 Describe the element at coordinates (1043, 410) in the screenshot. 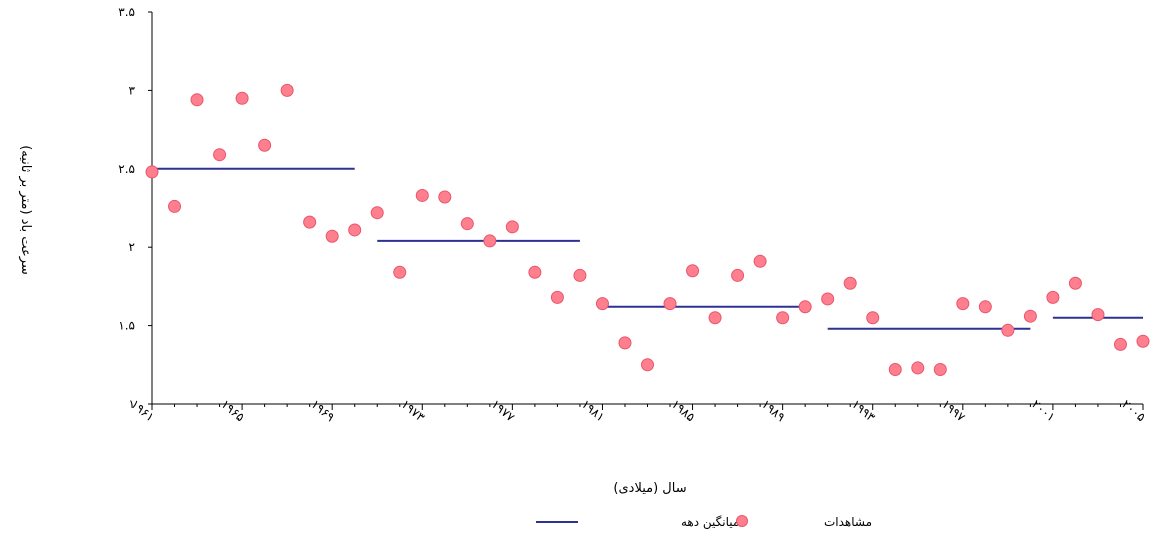

I see `x-tick-label: ۲۰۰۱` at that location.